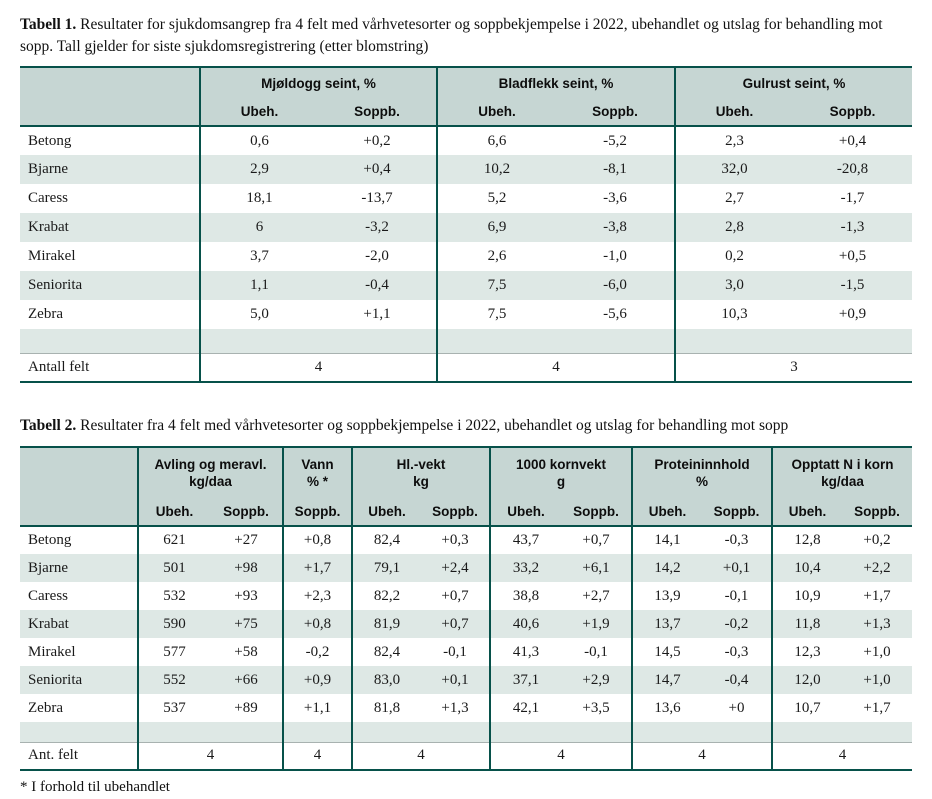 This screenshot has width=932, height=799. Describe the element at coordinates (734, 141) in the screenshot. I see `table-cell: 2,3` at that location.